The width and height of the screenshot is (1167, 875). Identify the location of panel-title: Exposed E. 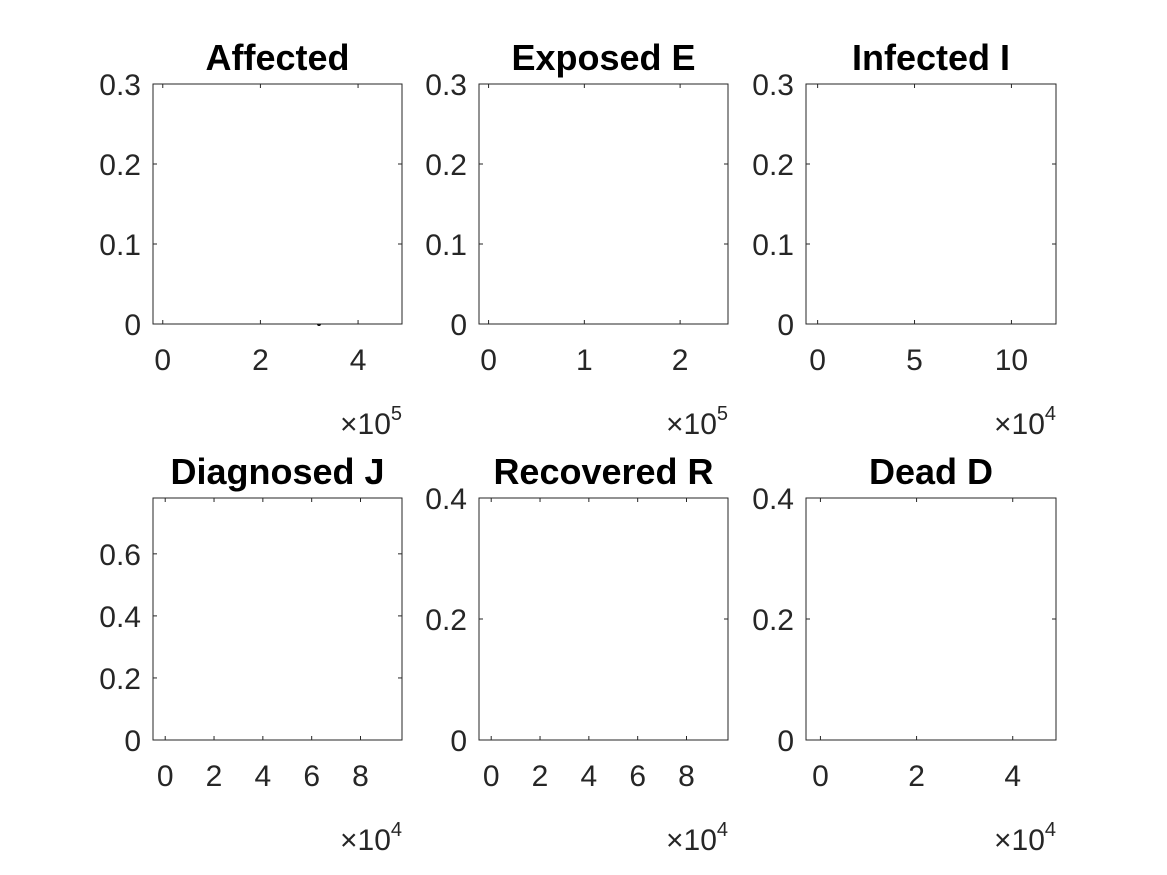
(603, 57).